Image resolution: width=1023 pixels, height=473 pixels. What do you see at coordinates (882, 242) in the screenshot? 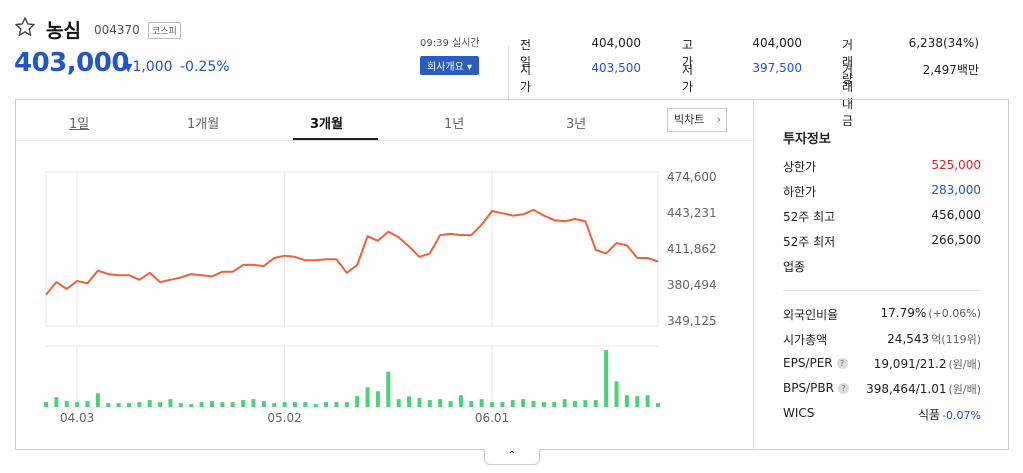
I see `invest-row: 52주 최저 266,500` at bounding box center [882, 242].